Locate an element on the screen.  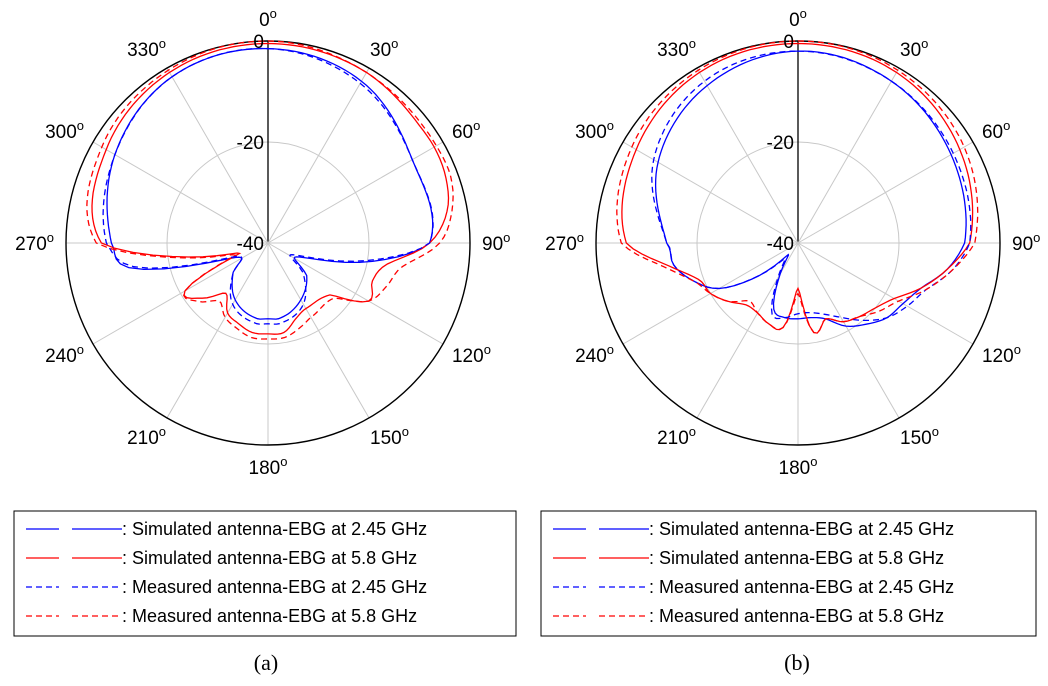
panel-label: (a) is located at coordinates (266, 662).